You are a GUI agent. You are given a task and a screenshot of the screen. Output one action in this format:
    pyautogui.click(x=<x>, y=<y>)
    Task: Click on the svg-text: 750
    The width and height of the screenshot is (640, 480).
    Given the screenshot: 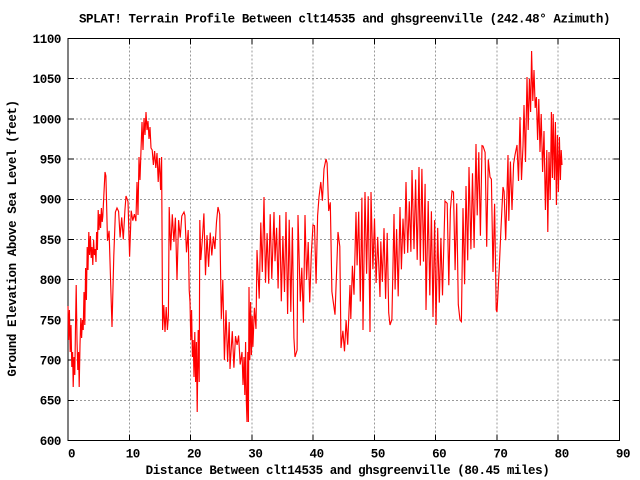 What is the action you would take?
    pyautogui.click(x=50, y=321)
    